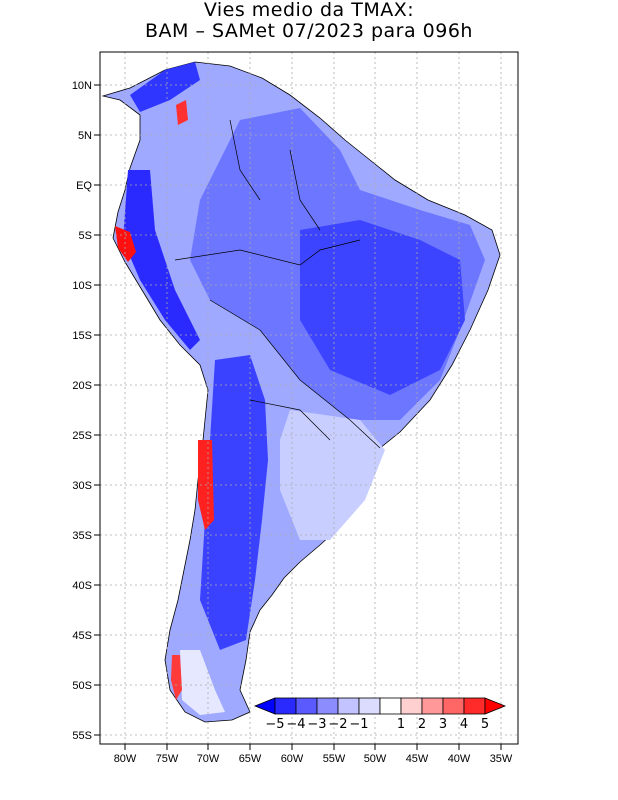 This screenshot has width=618, height=800. I want to click on lon-label: 55W, so click(334, 759).